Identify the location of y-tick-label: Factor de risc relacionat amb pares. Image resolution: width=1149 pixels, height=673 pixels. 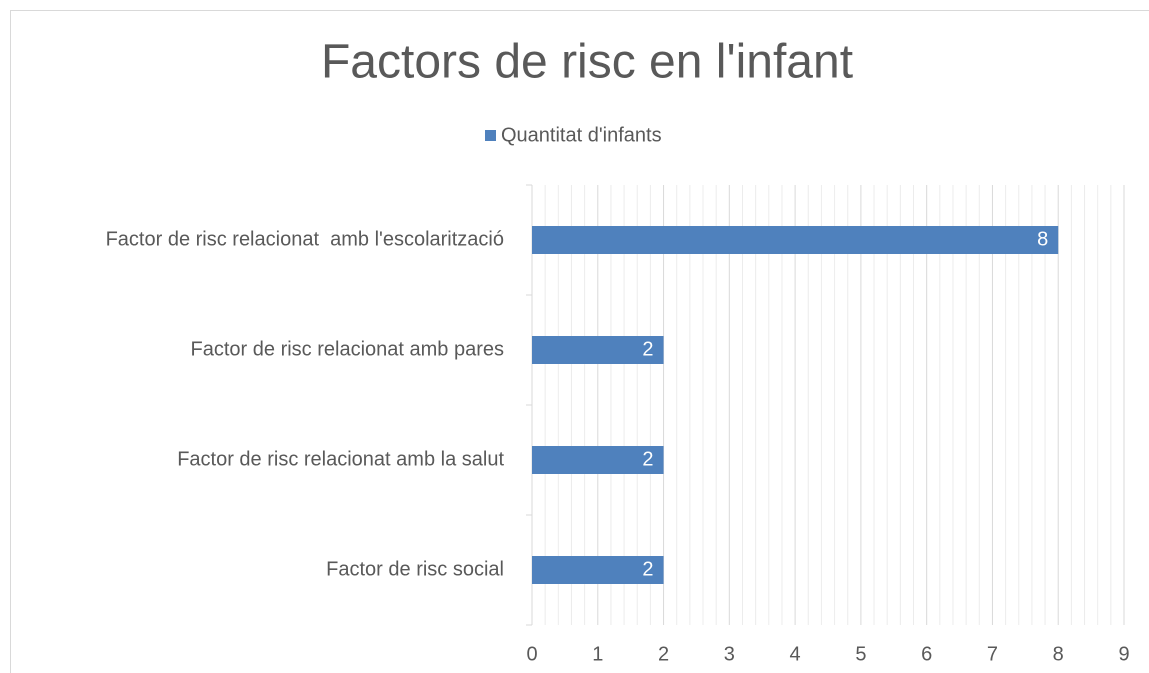
(347, 349).